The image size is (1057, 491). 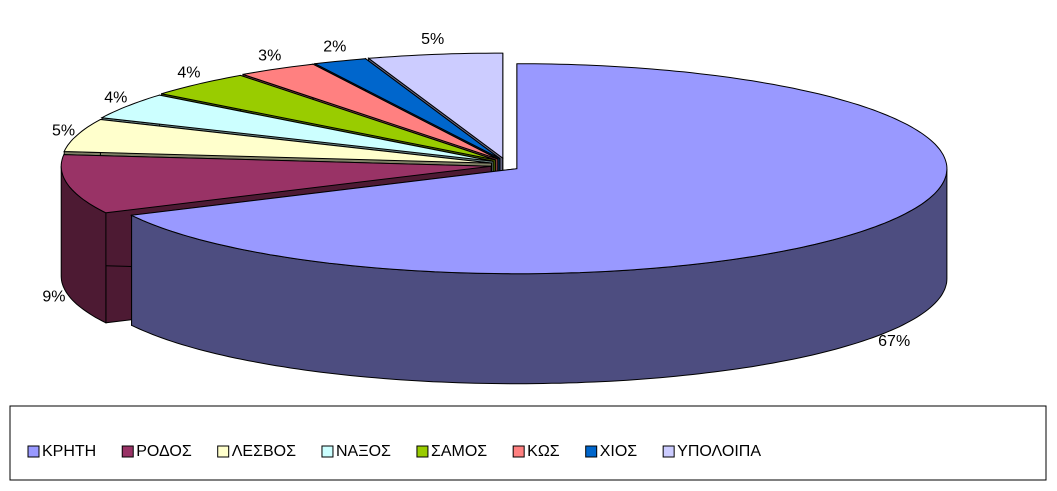 What do you see at coordinates (69, 451) in the screenshot?
I see `legend-label: ΚΡΗΤΗ` at bounding box center [69, 451].